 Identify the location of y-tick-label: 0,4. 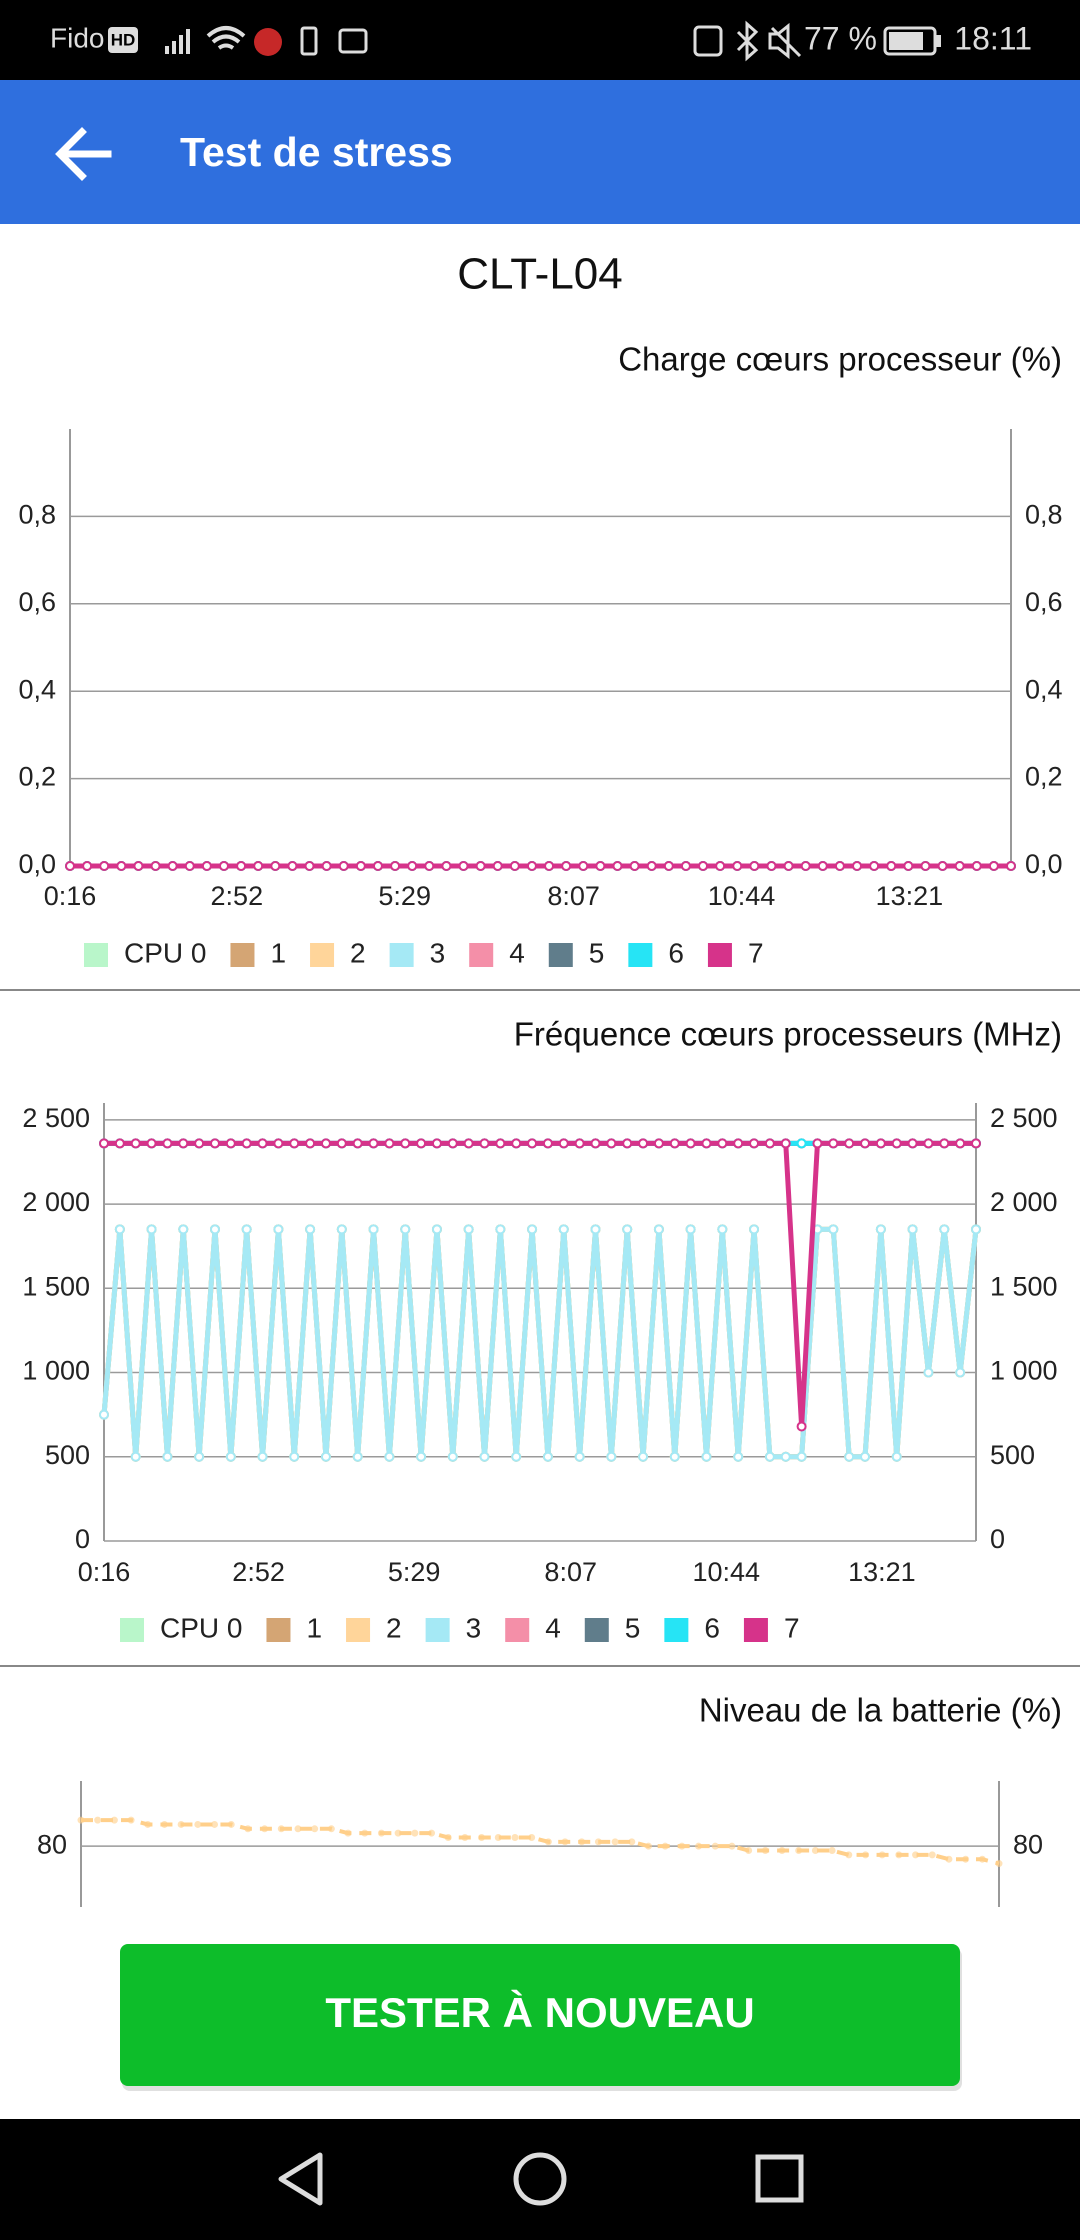
(1044, 689).